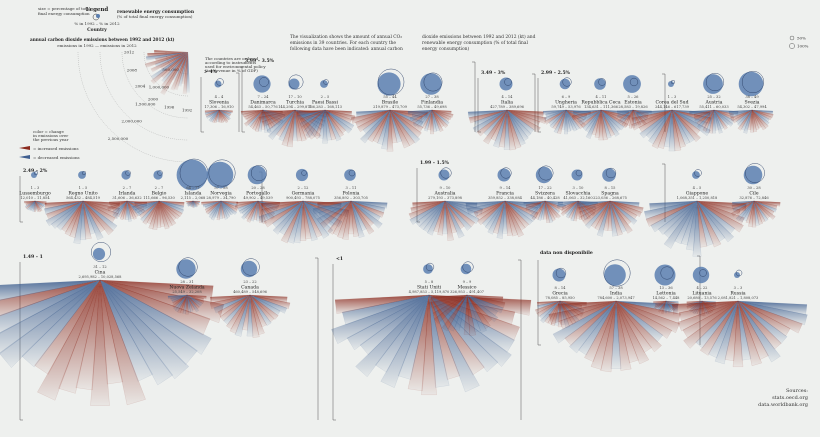 This screenshot has width=820, height=437. Describe the element at coordinates (263, 107) in the screenshot. I see `range-danimarca: 54,463 – 50,776` at that location.